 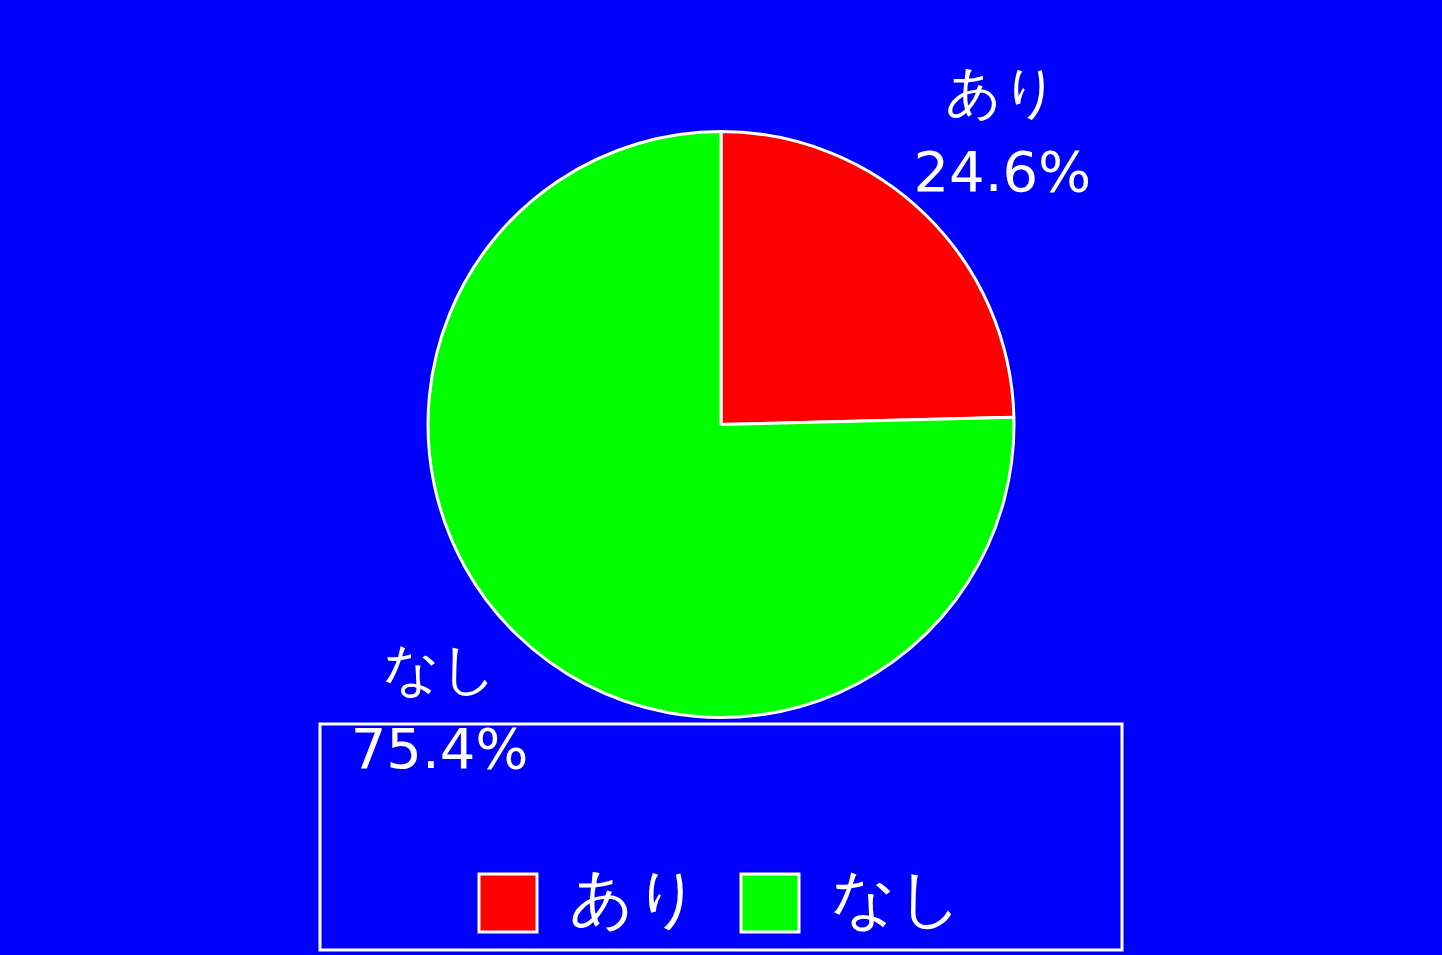 What do you see at coordinates (439, 748) in the screenshot?
I see `data-label: 75.4%` at bounding box center [439, 748].